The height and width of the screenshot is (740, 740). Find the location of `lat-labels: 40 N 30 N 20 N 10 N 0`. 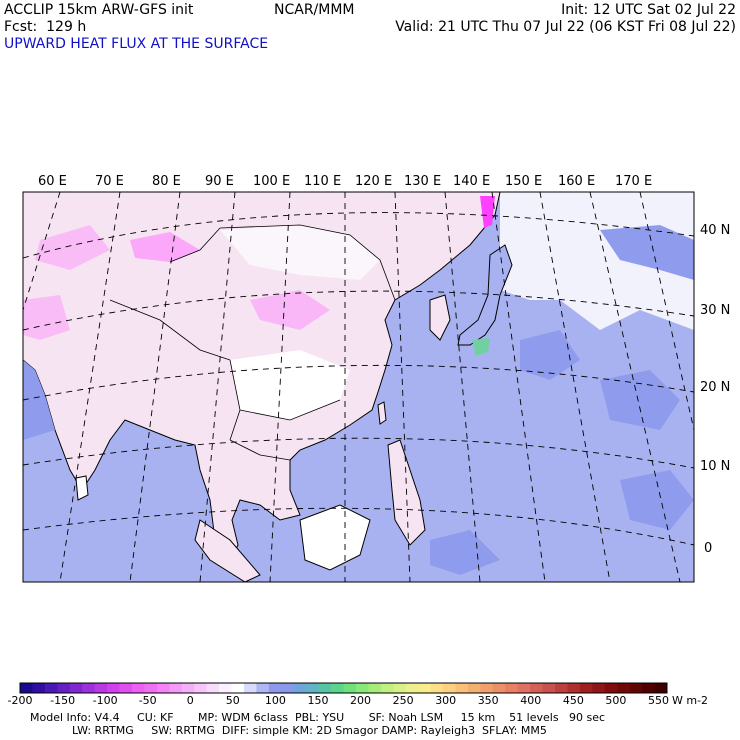

lat-labels: 40 N 30 N 20 N 10 N 0 is located at coordinates (715, 389).